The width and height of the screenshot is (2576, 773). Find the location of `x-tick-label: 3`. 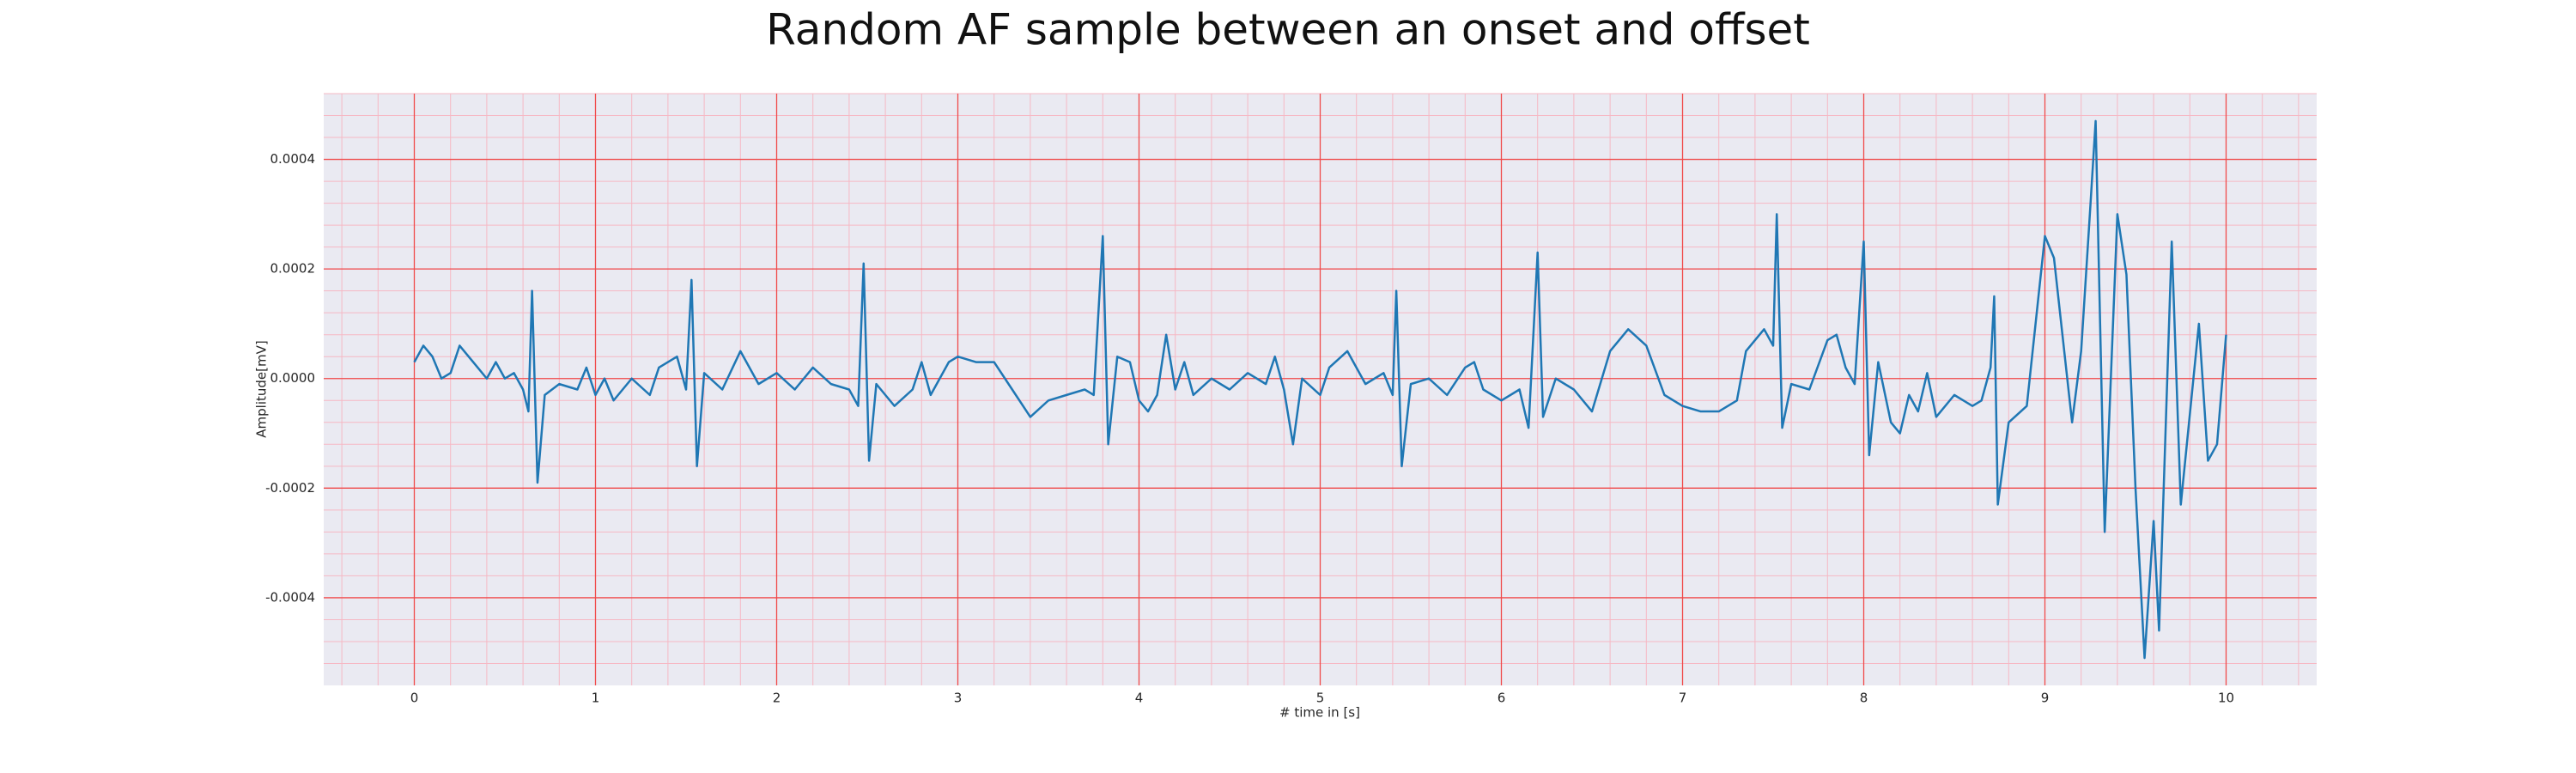

x-tick-label: 3 is located at coordinates (958, 698).